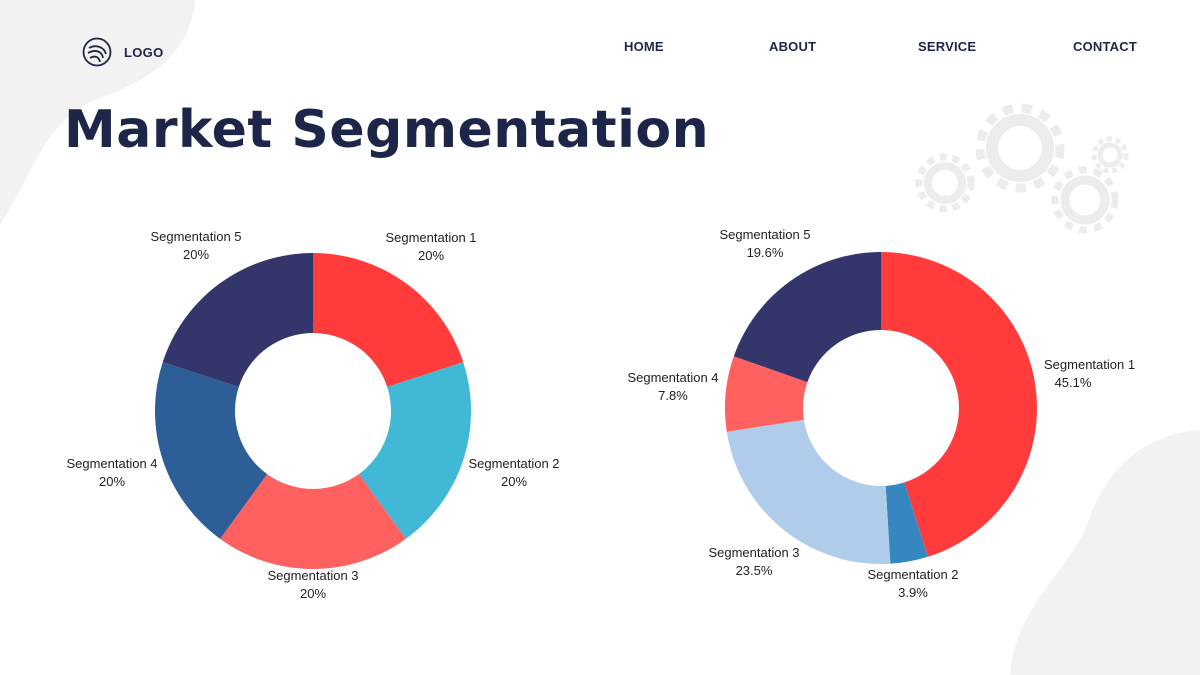 This screenshot has width=1200, height=675. Describe the element at coordinates (913, 592) in the screenshot. I see `slice-label-value: 3.9%` at that location.